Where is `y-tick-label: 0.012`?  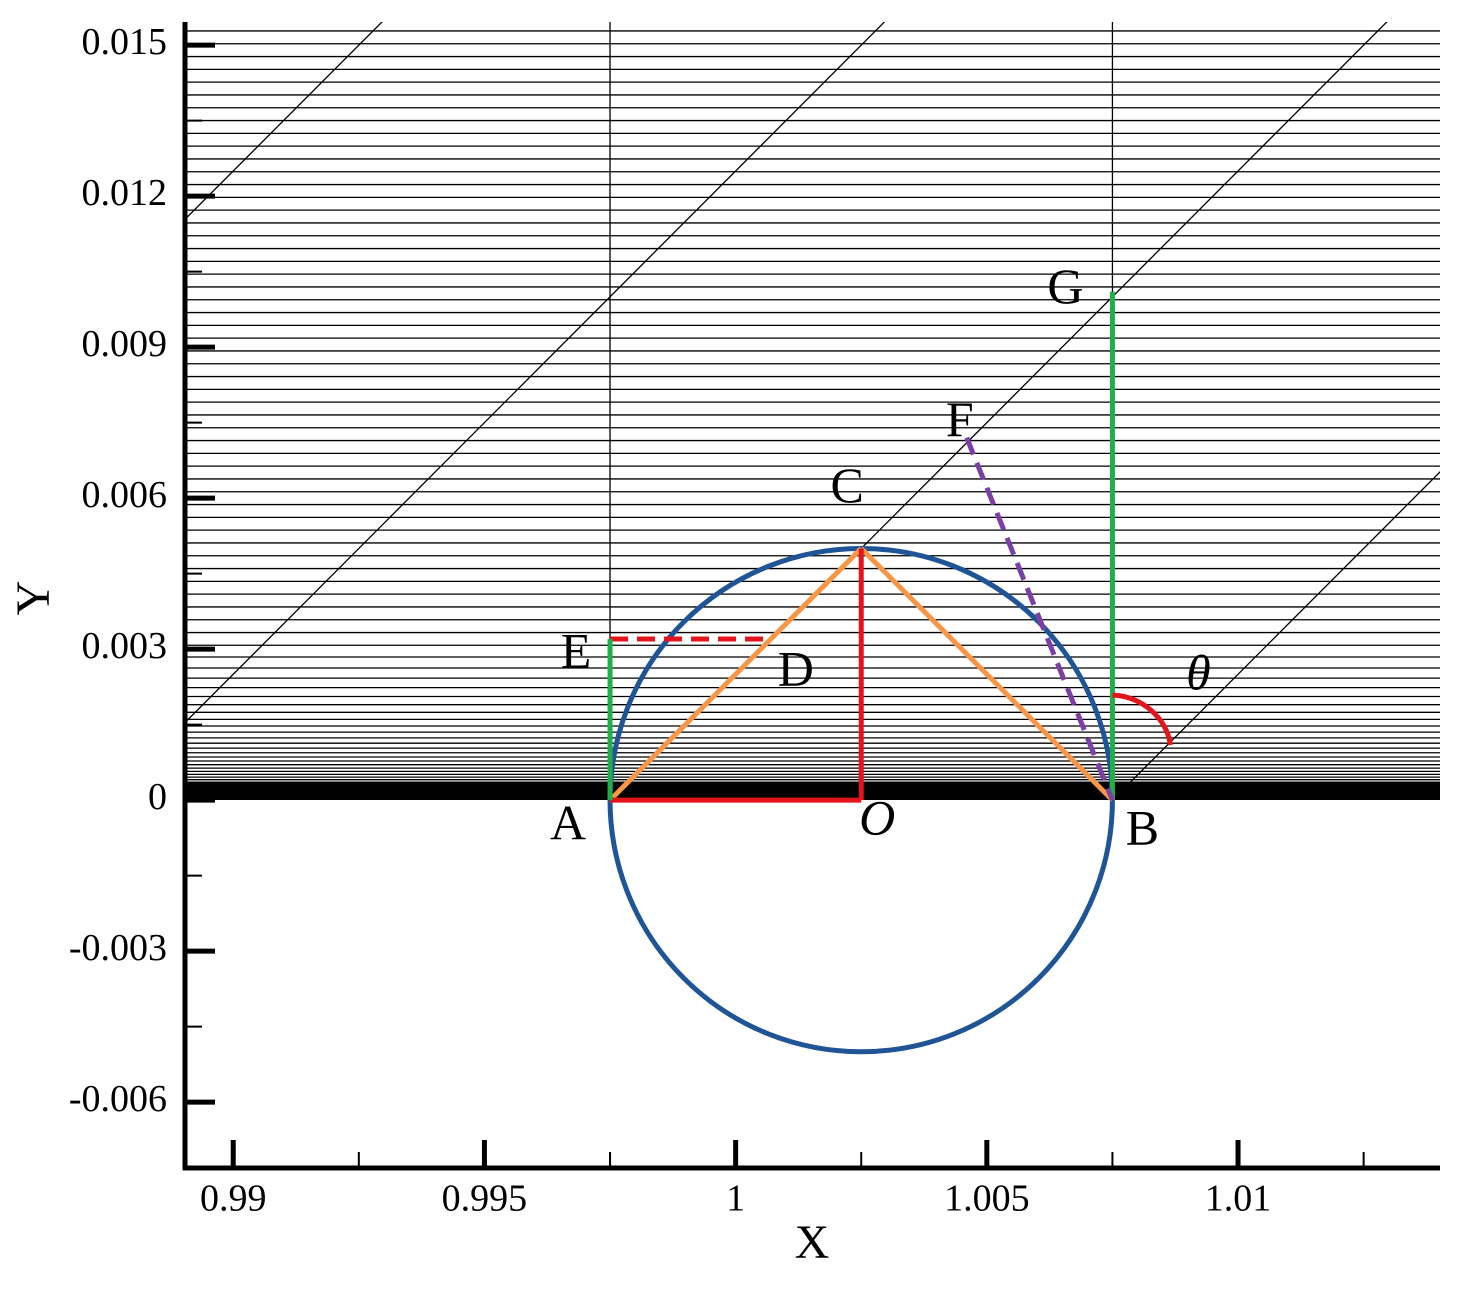
y-tick-label: 0.012 is located at coordinates (125, 193).